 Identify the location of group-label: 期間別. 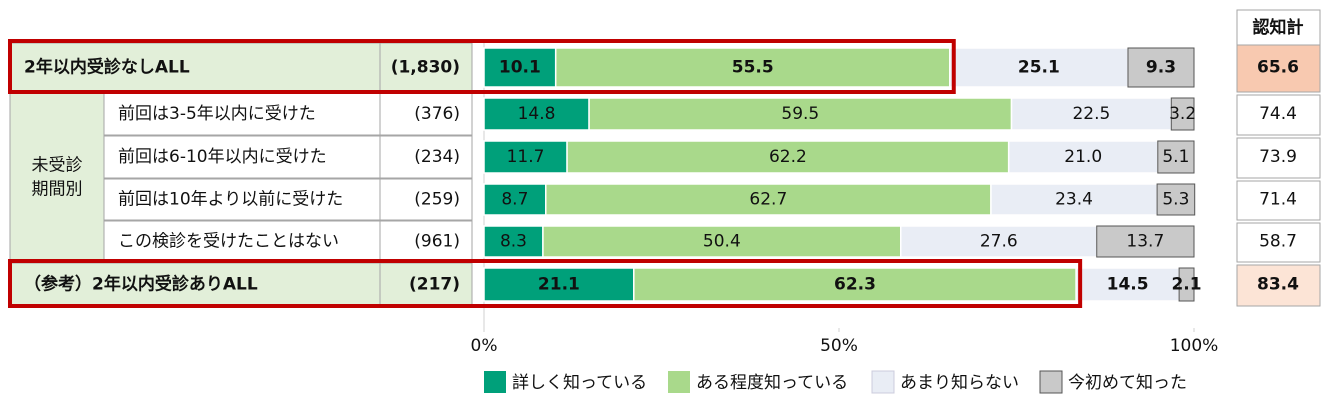
(57, 190).